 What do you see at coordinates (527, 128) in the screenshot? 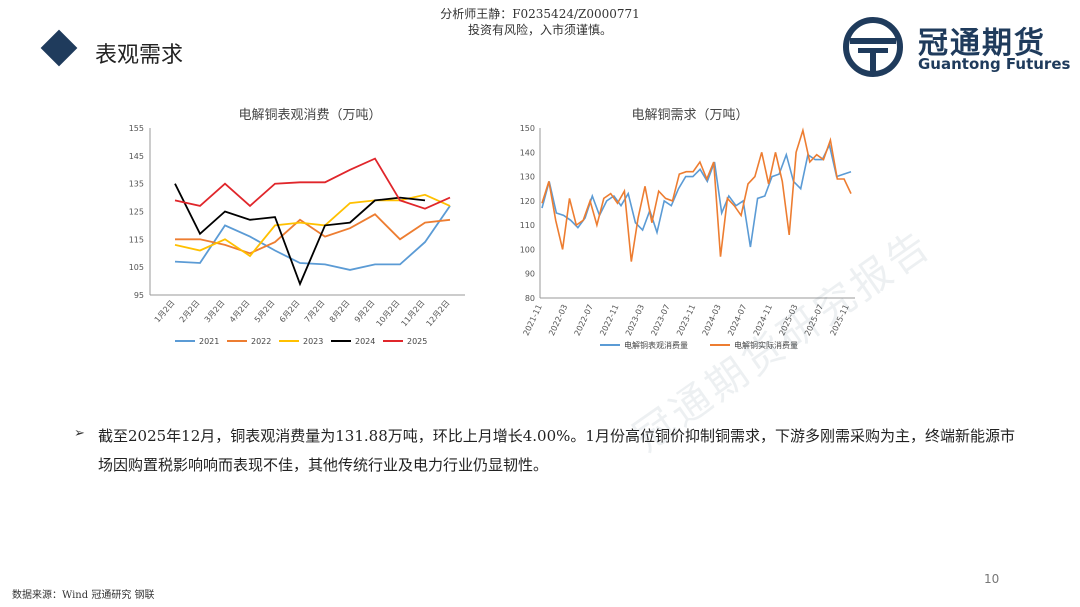
I see `chart2-y-tick-label: 150` at bounding box center [527, 128].